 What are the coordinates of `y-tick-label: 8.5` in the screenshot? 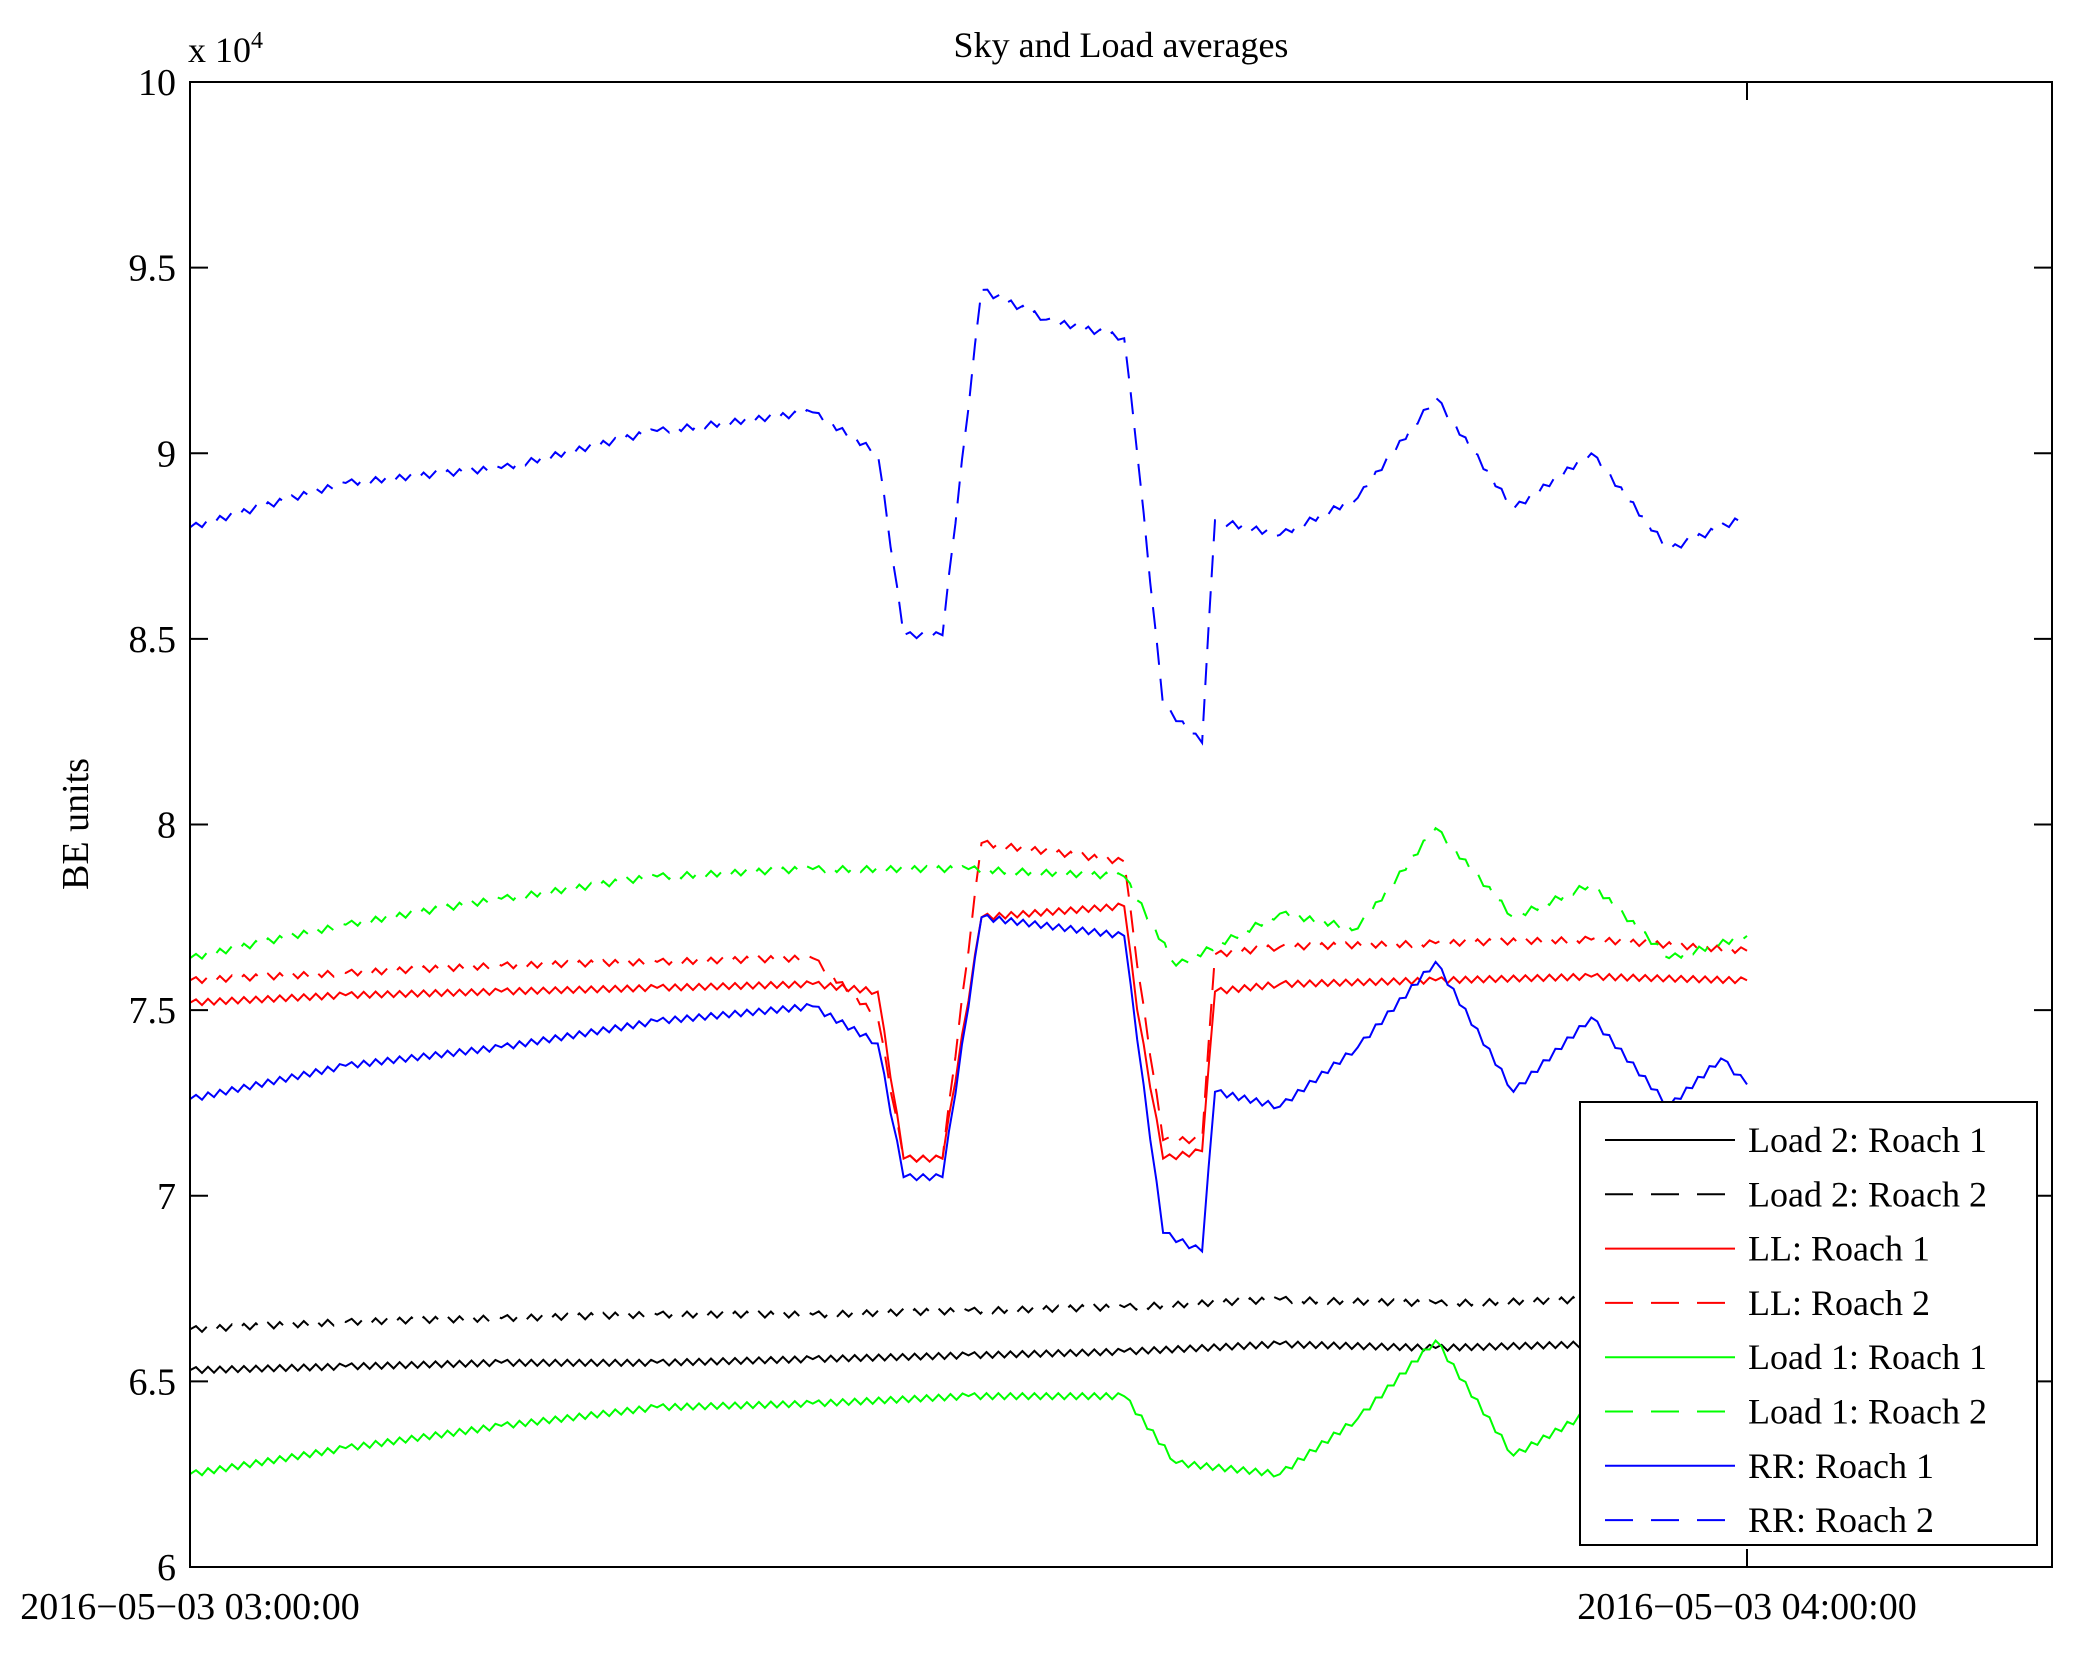 It's located at (153, 640).